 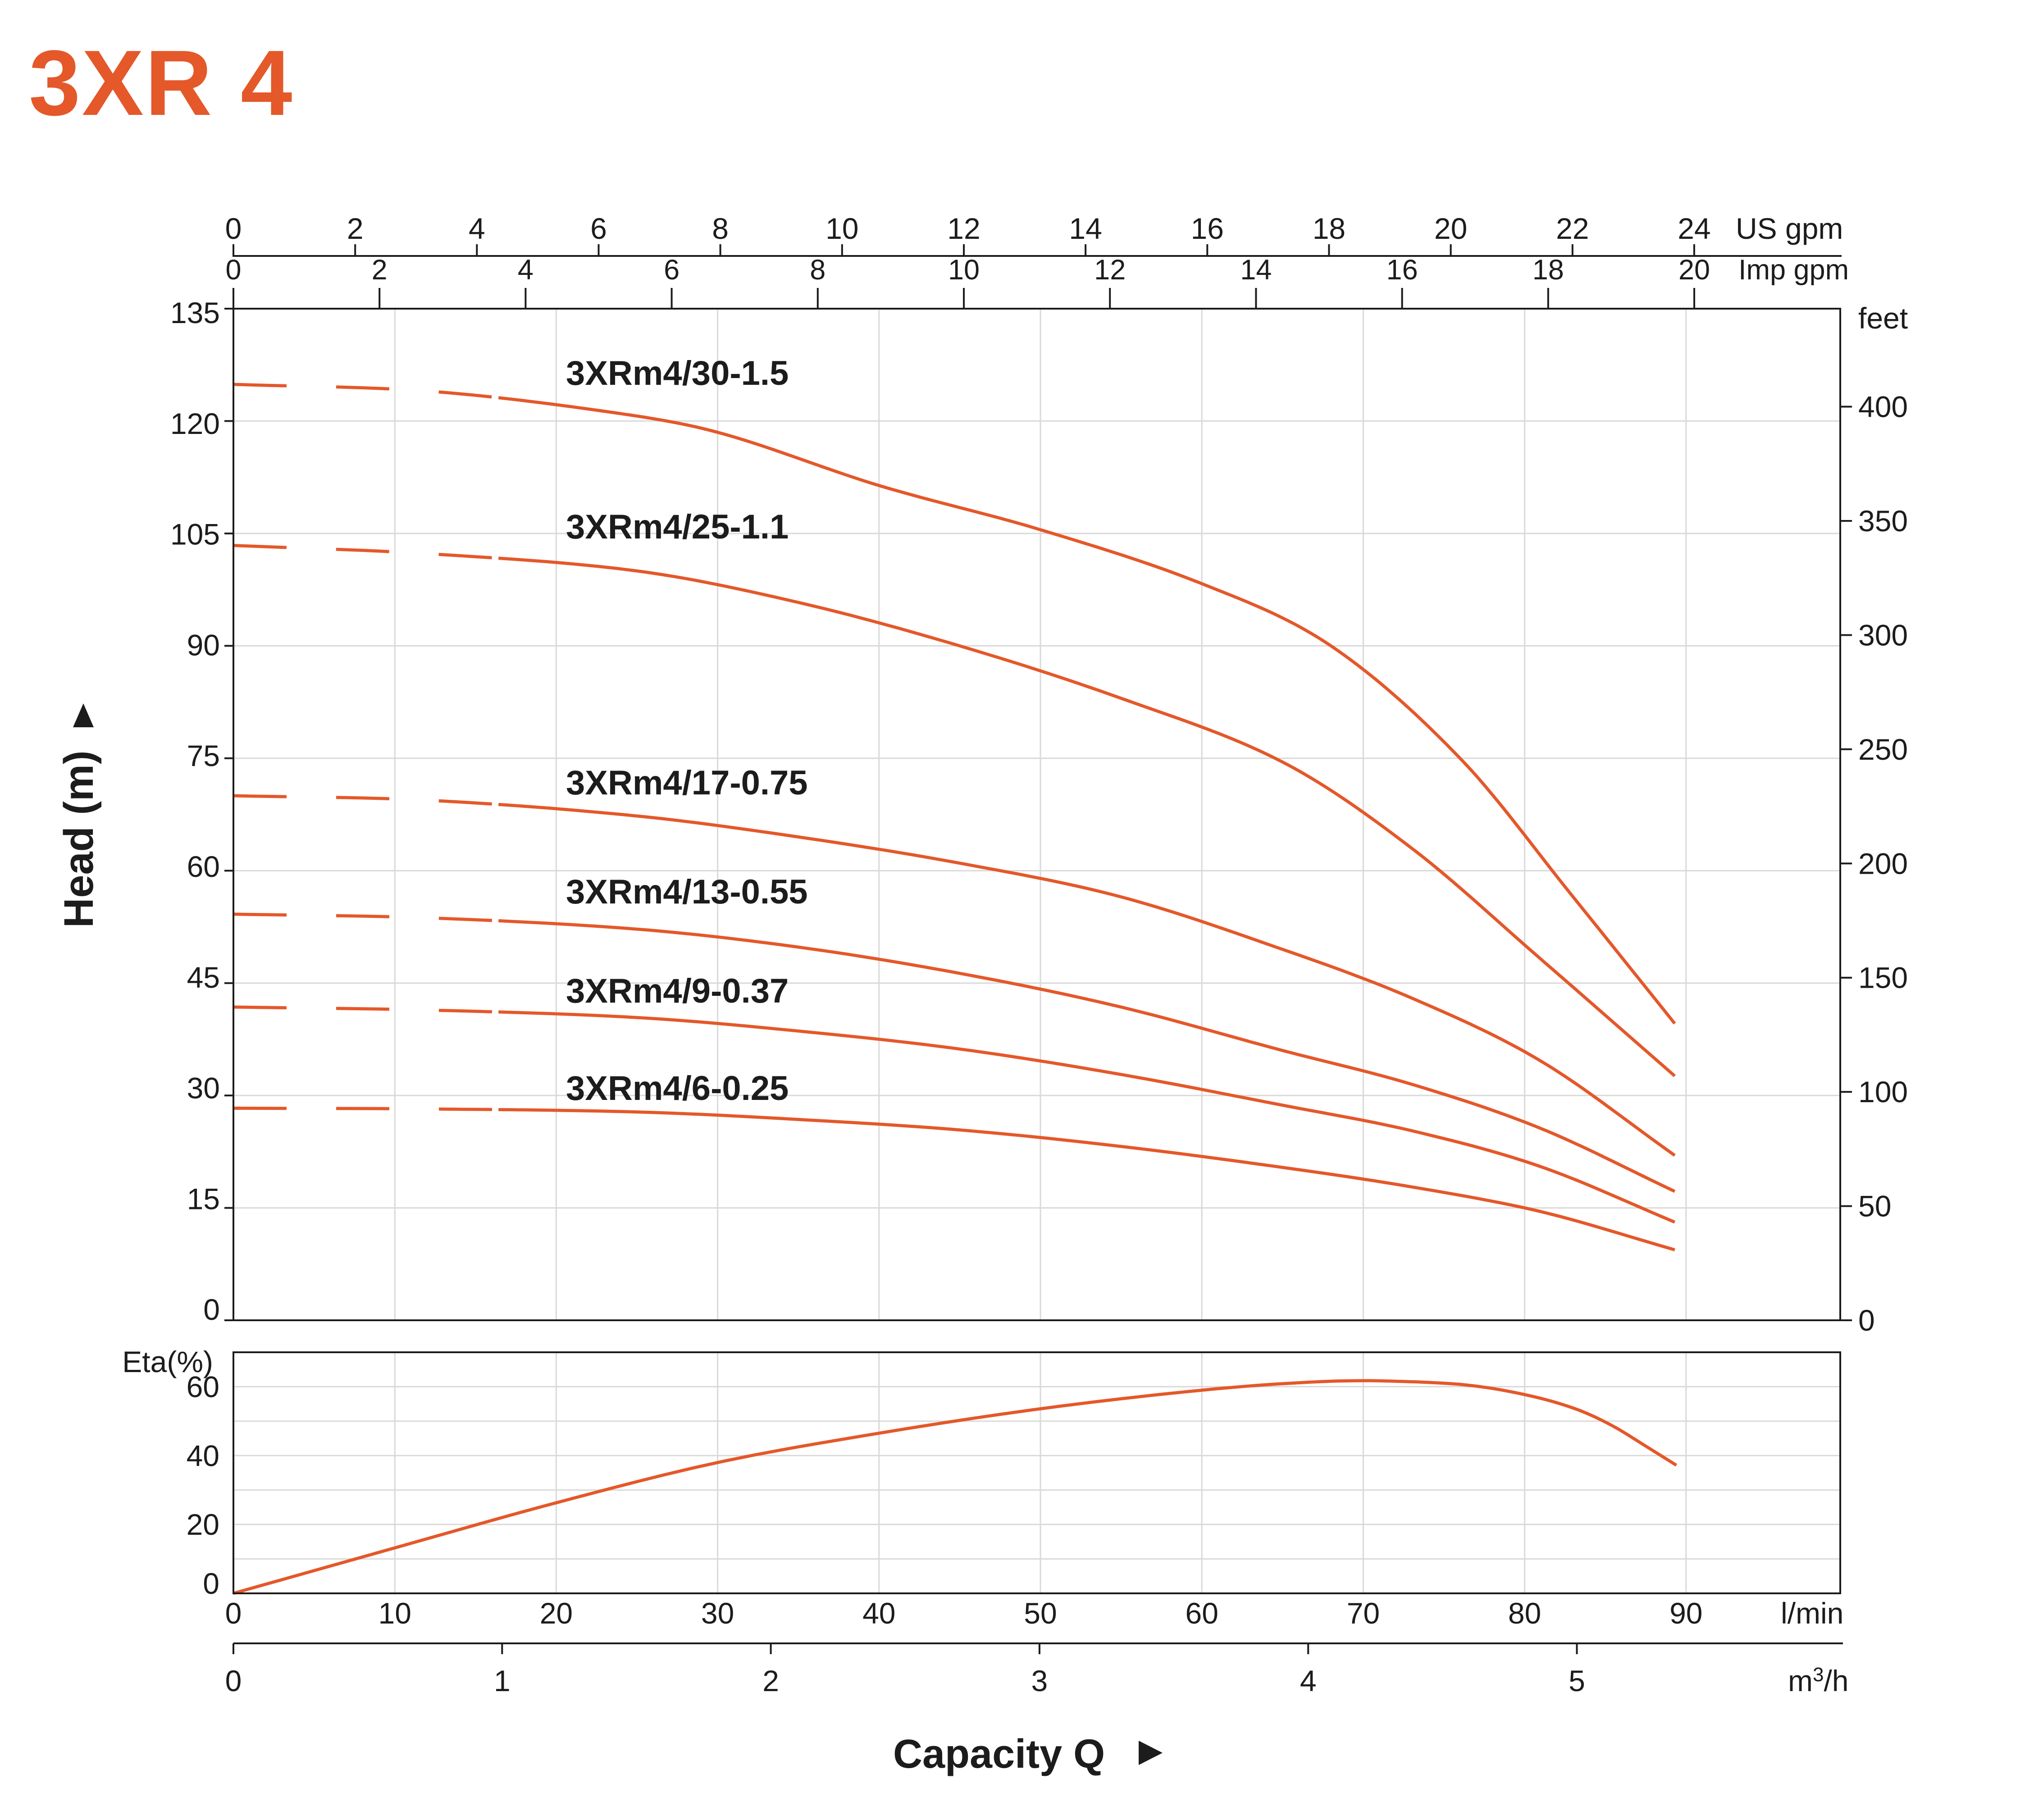 What do you see at coordinates (161, 83) in the screenshot?
I see `svg-text: 3XR 4` at bounding box center [161, 83].